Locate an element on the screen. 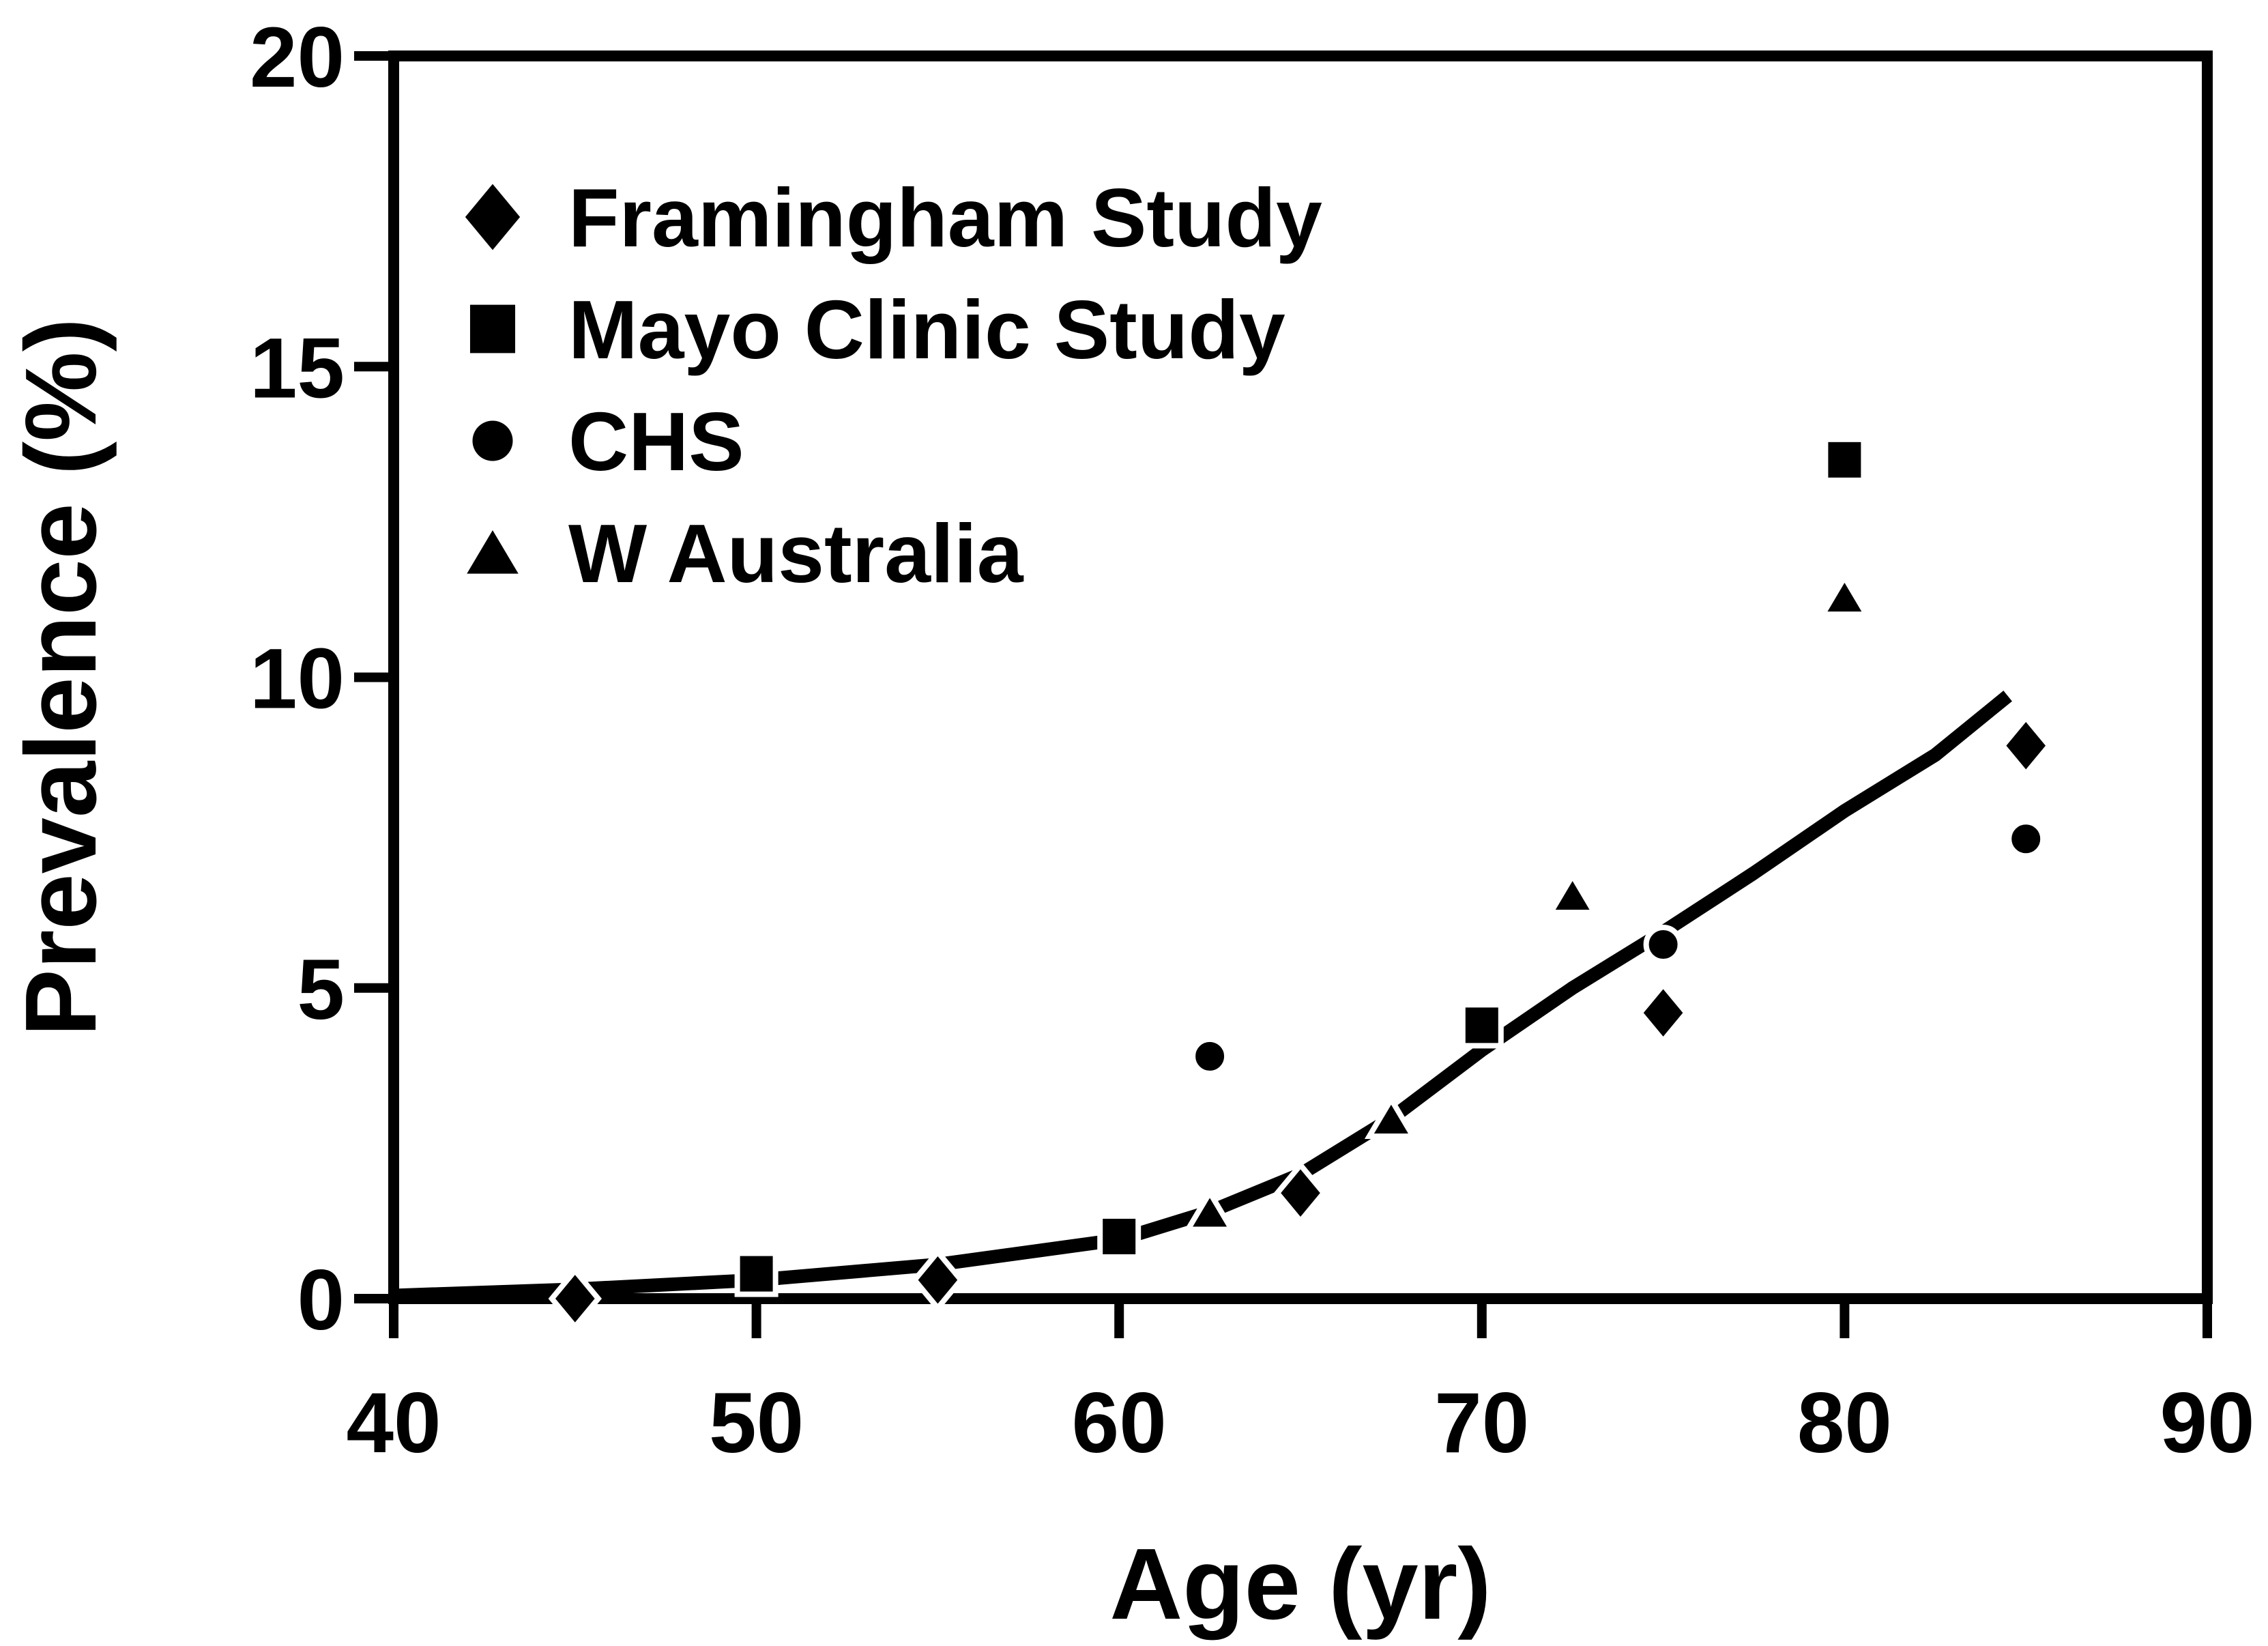 The height and width of the screenshot is (1646, 2268). x-tick-label: 50 is located at coordinates (757, 1423).